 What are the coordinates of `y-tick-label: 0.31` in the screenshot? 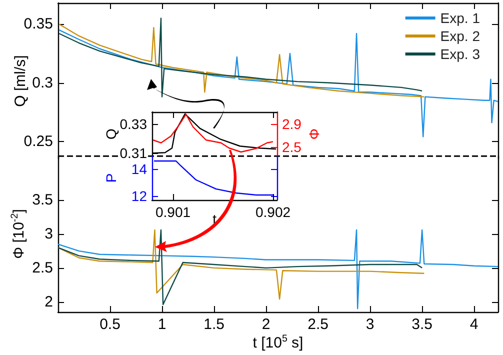 It's located at (134, 153).